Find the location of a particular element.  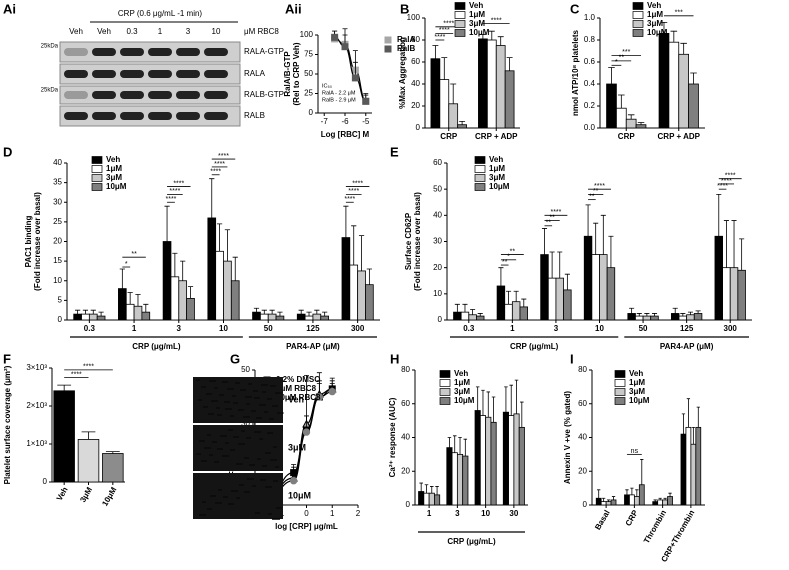

y-axis-label: Ca²⁺ response (AUC) is located at coordinates (392, 437).